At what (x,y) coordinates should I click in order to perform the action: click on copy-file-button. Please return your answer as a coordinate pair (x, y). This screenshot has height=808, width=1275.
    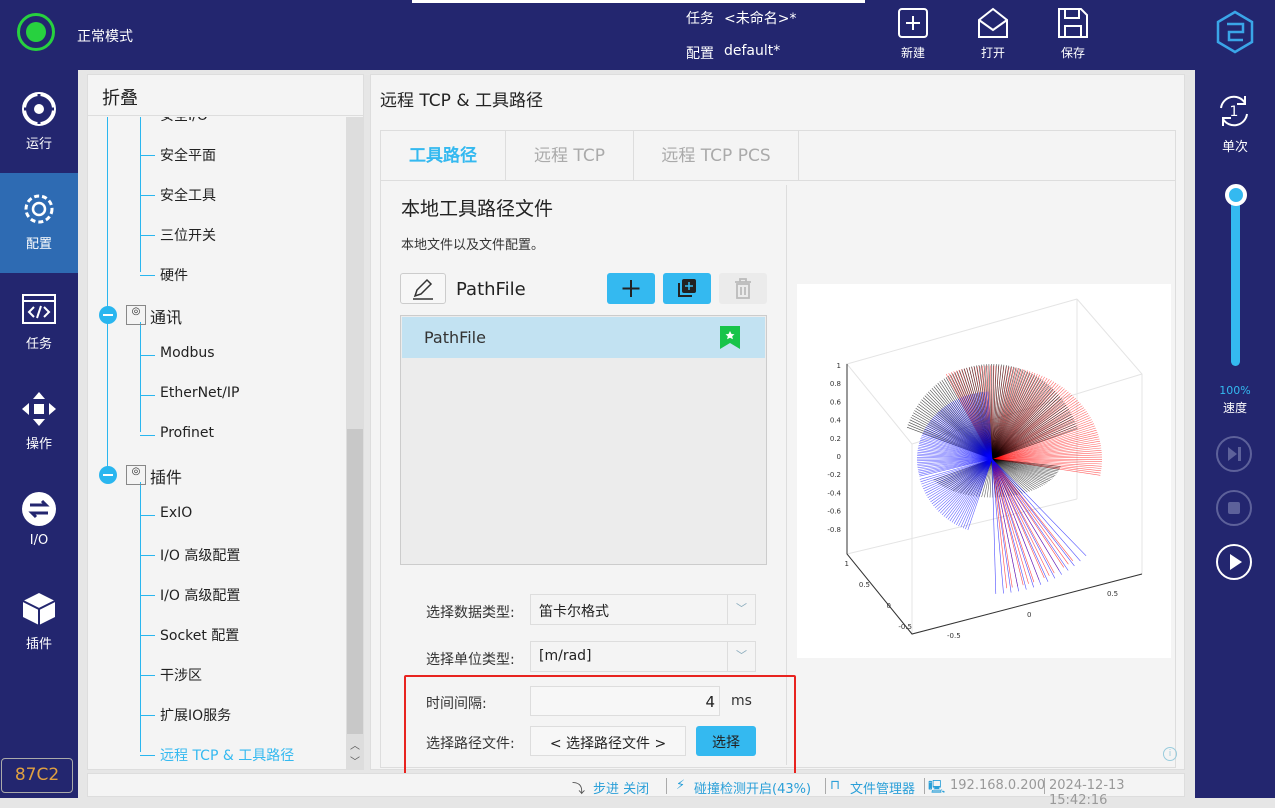
    Looking at the image, I should click on (687, 288).